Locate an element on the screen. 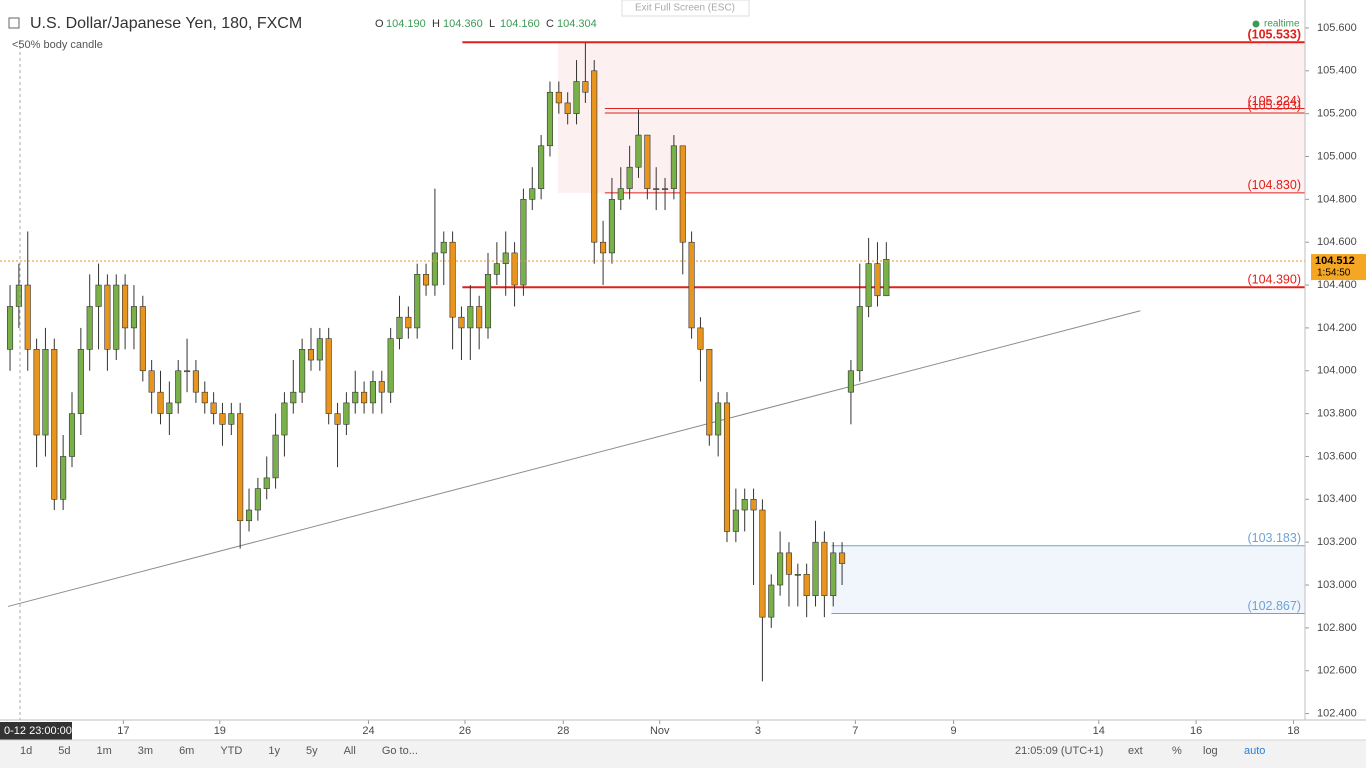  ohlc-value: 104.360 is located at coordinates (463, 24).